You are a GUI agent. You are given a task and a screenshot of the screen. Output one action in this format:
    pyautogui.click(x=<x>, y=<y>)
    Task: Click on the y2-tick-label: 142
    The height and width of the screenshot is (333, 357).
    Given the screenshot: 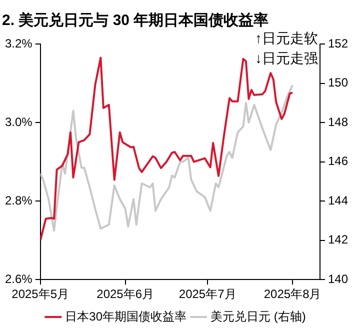 What is the action you would take?
    pyautogui.click(x=338, y=239)
    